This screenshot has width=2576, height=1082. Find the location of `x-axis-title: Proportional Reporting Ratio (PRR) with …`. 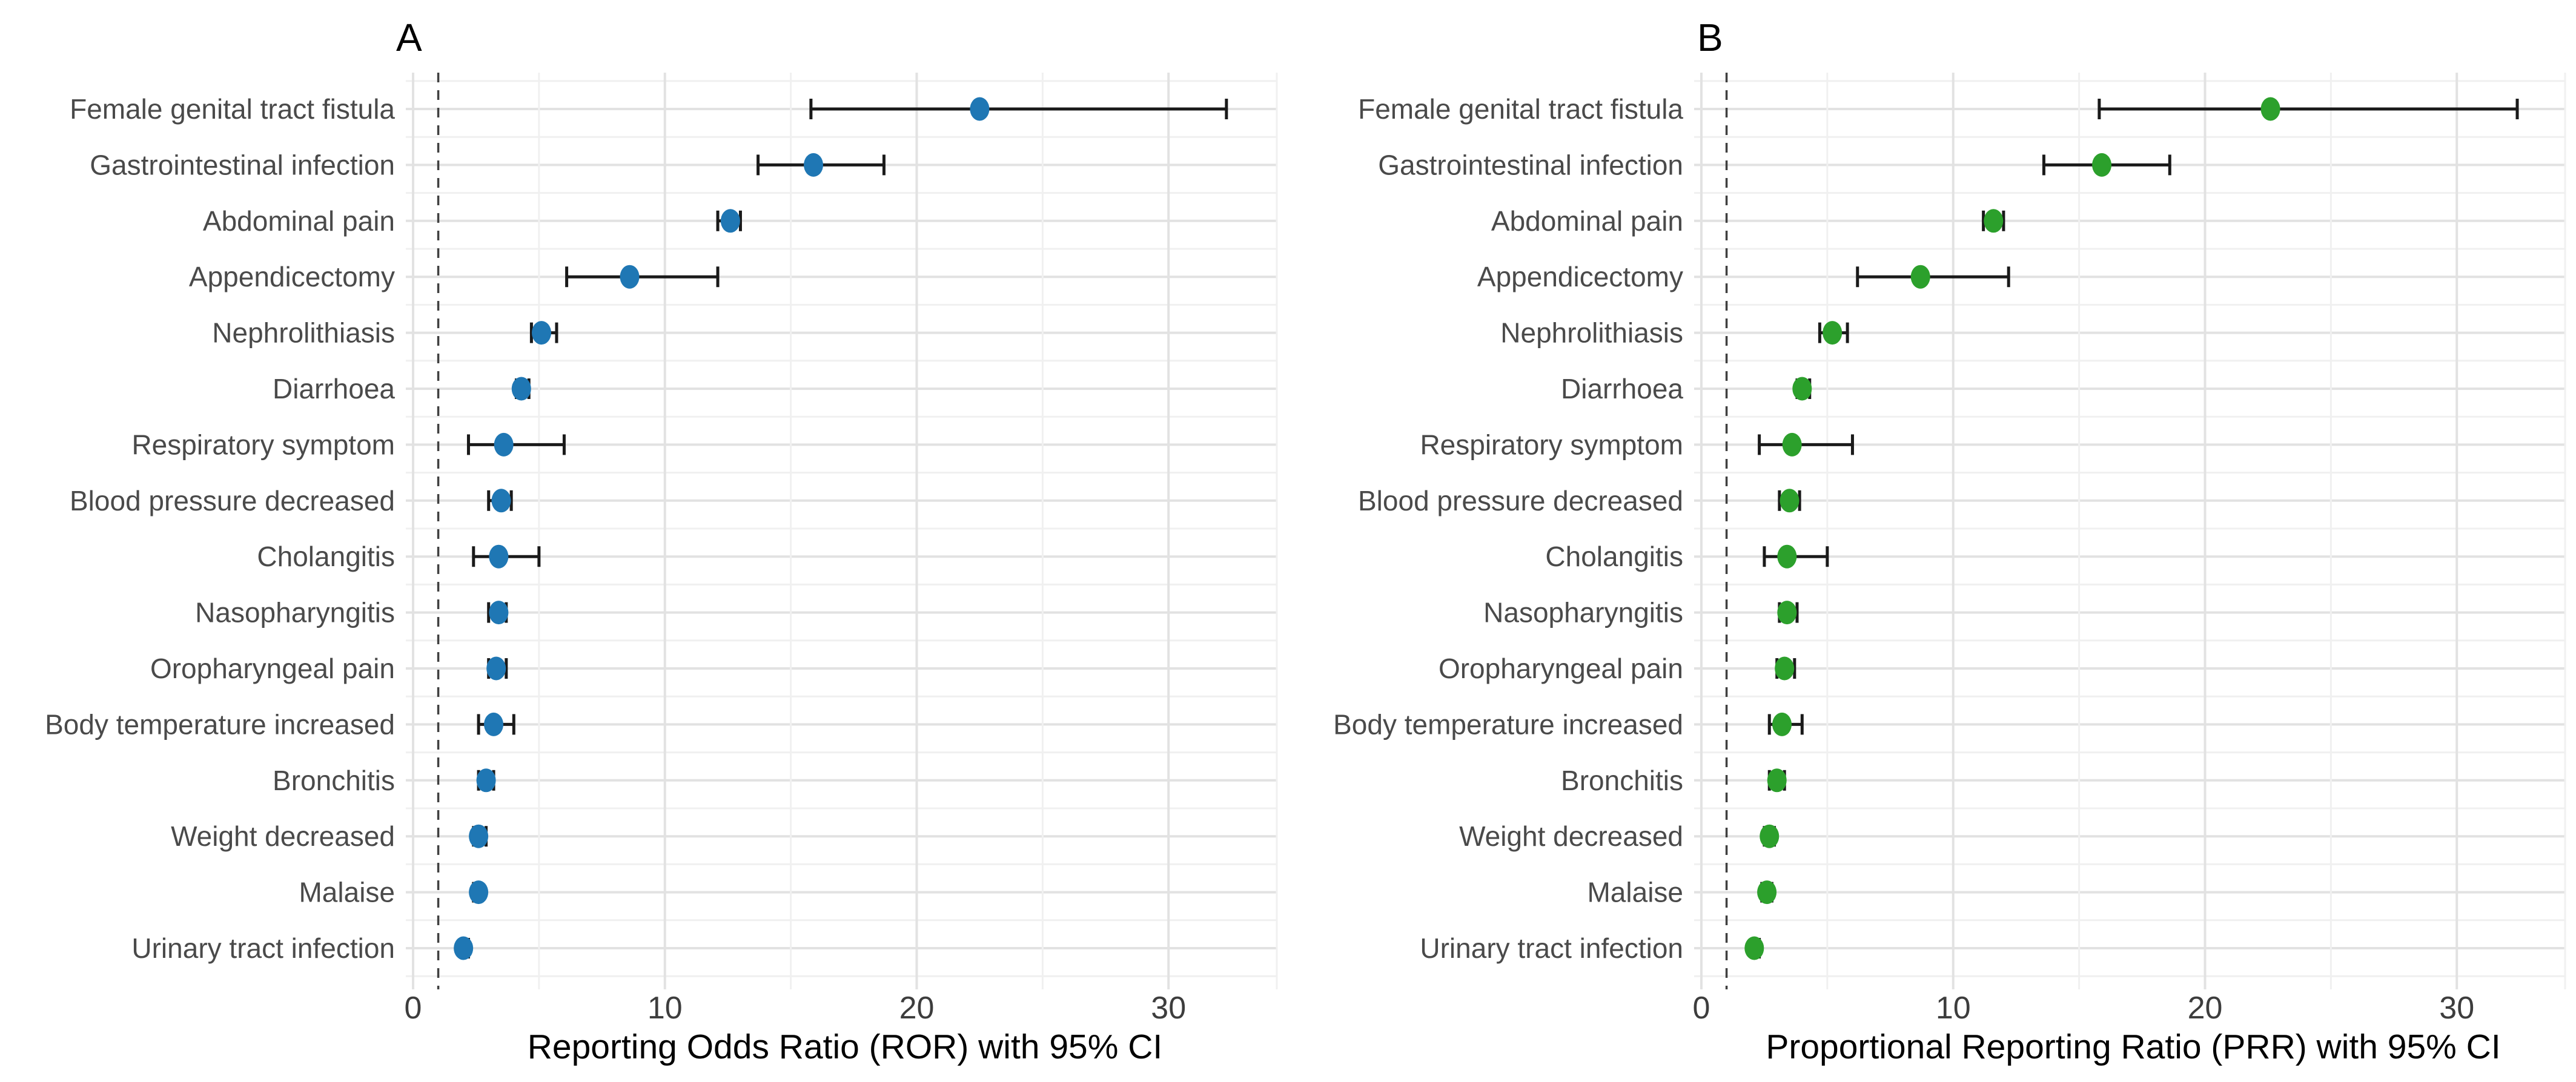

x-axis-title: Proportional Reporting Ratio (PRR) with … is located at coordinates (2133, 1047).